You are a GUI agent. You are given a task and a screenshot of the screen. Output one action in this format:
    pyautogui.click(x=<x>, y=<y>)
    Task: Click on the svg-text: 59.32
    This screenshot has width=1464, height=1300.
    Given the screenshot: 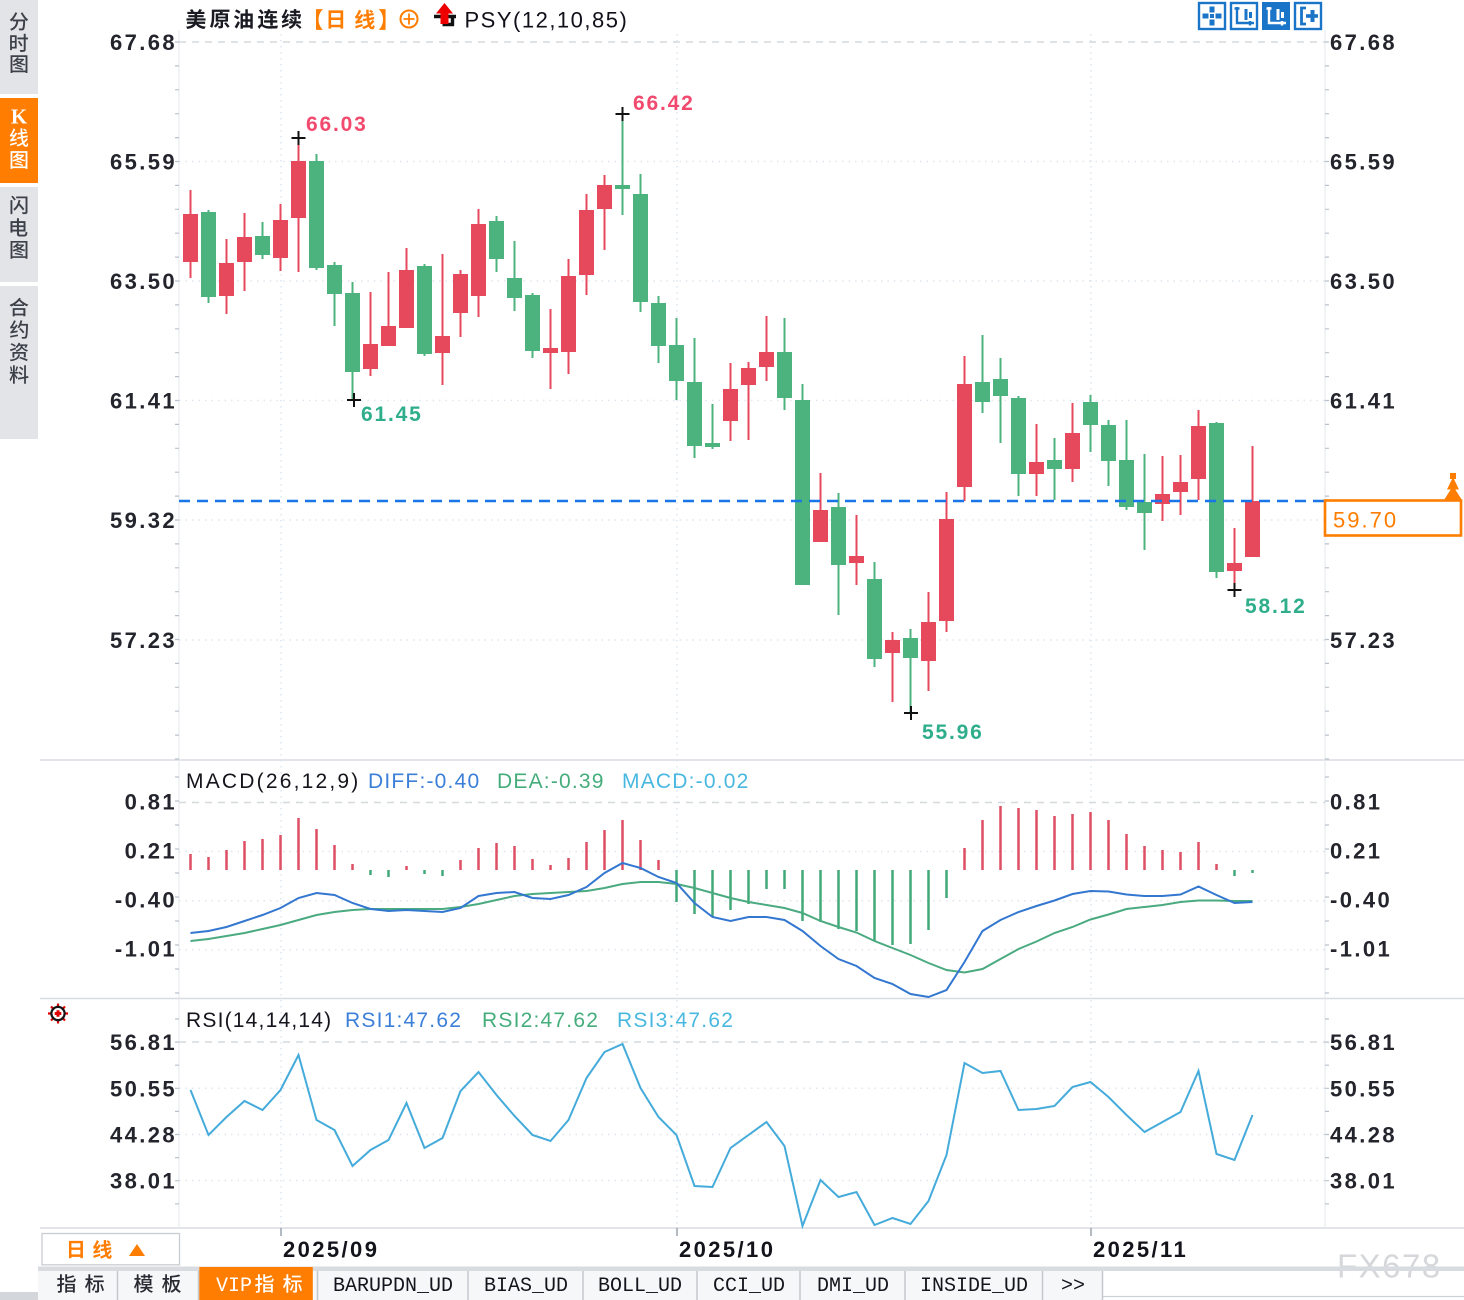 What is the action you would take?
    pyautogui.click(x=143, y=520)
    